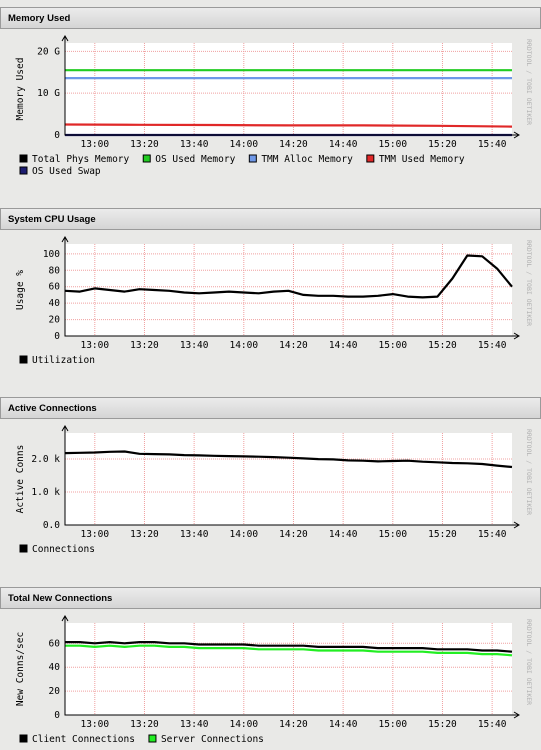  Describe the element at coordinates (20, 669) in the screenshot. I see `y-axis-label: New Conns/sec` at that location.